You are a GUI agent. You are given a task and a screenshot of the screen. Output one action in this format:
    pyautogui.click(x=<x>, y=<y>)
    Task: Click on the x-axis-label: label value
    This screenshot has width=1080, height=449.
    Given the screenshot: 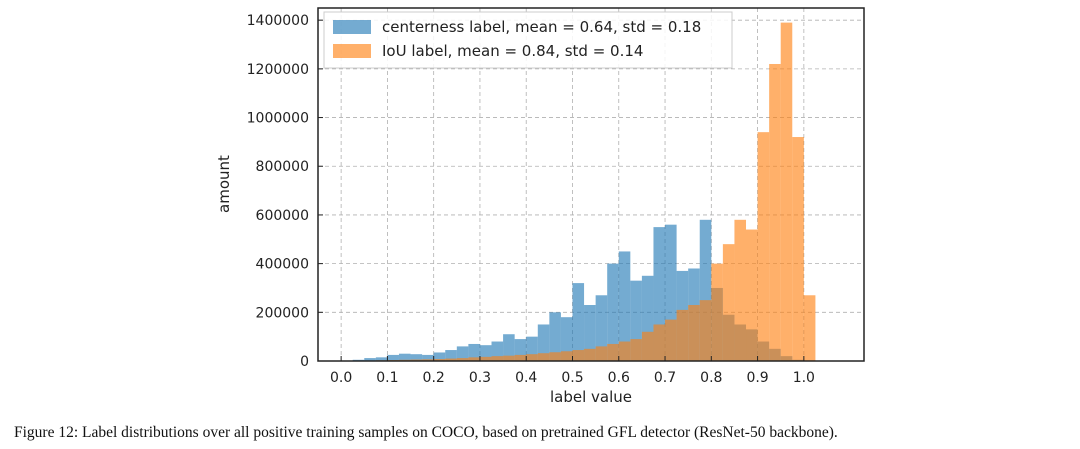 What is the action you would take?
    pyautogui.click(x=591, y=397)
    